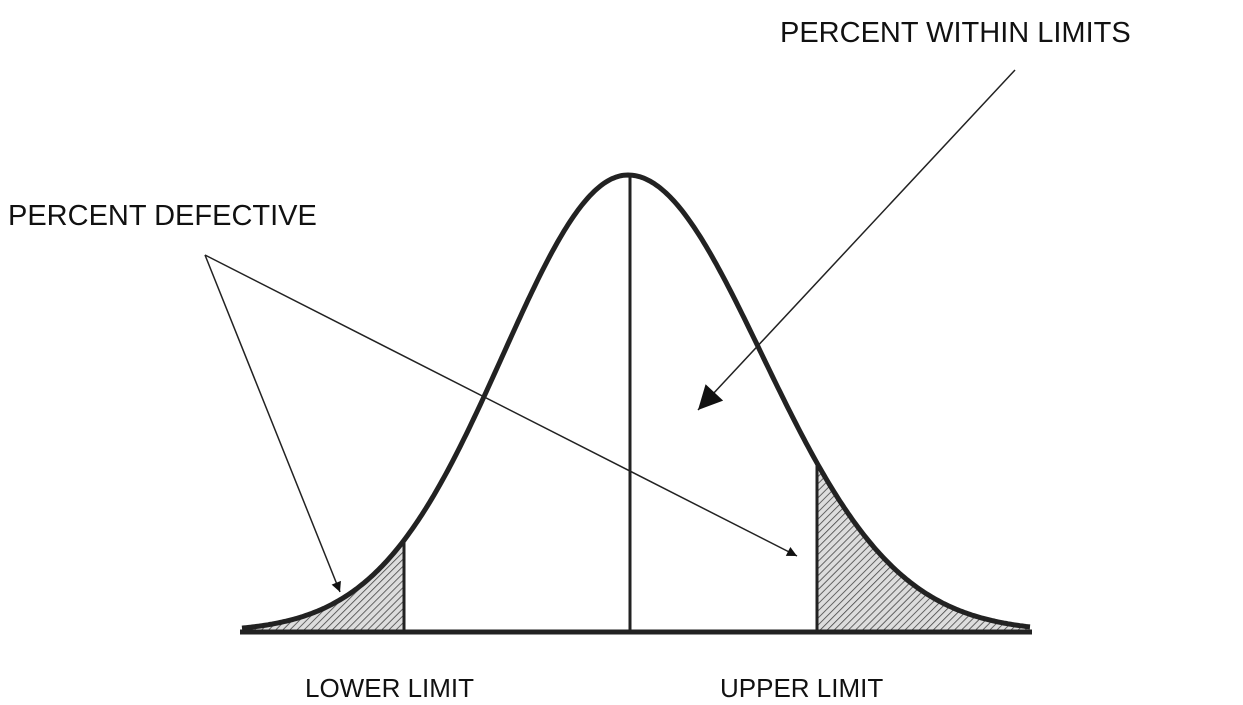  What do you see at coordinates (923, 547) in the screenshot?
I see `upper-tail` at bounding box center [923, 547].